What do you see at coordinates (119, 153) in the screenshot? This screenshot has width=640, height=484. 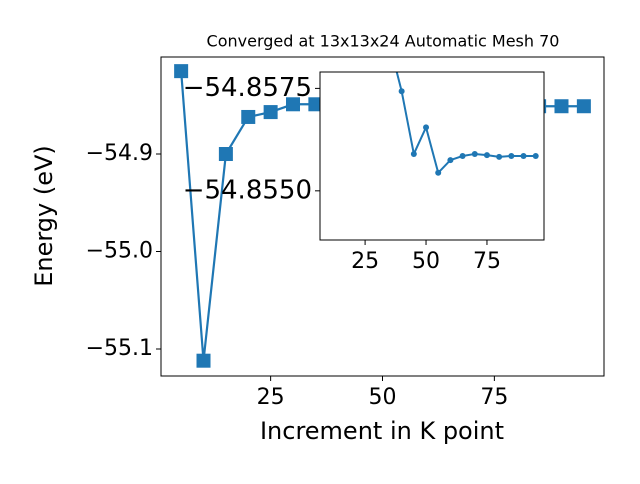 I see `y-tick-label: −54.9` at bounding box center [119, 153].